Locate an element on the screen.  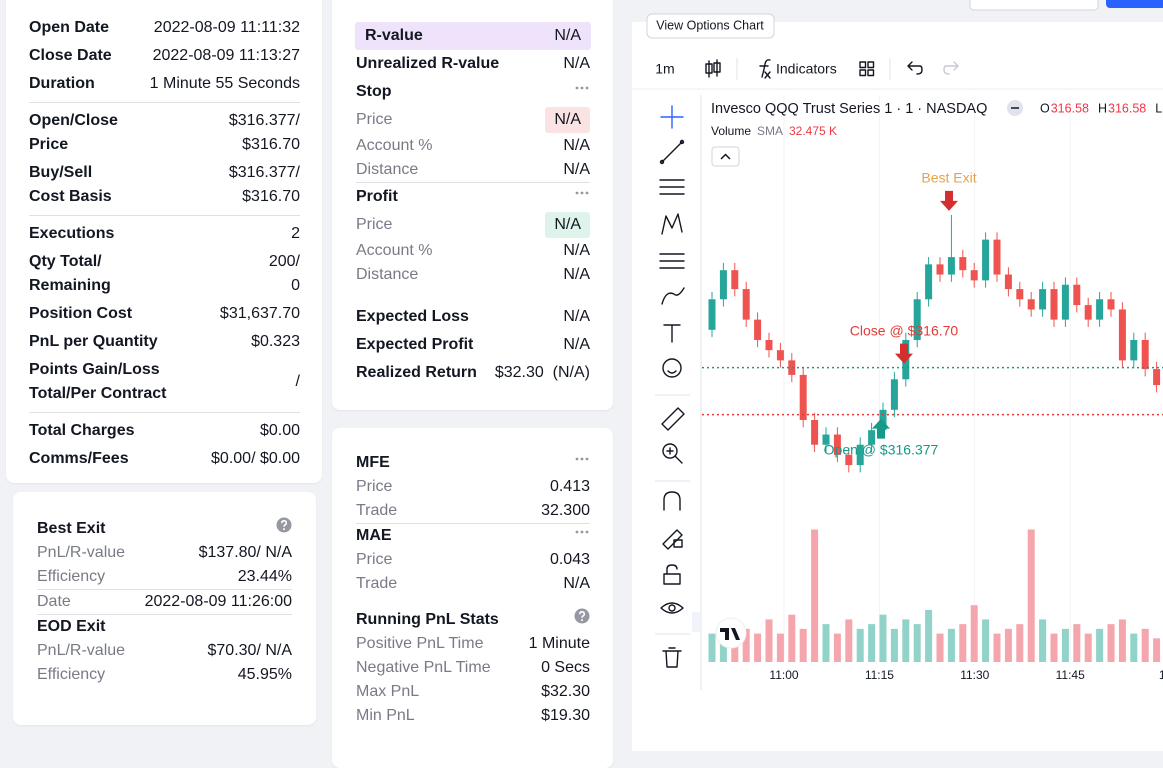
value-text: 200/ is located at coordinates (284, 261).